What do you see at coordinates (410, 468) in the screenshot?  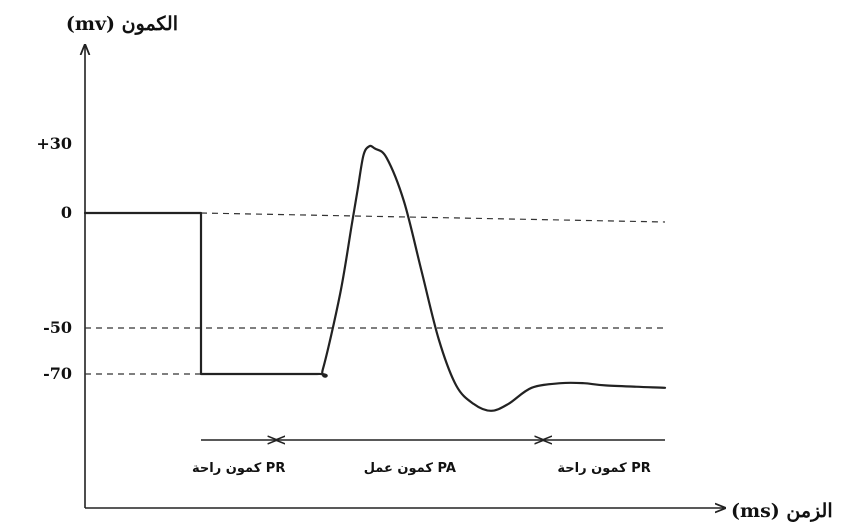 I see `segment-label: كمون عمل PA` at bounding box center [410, 468].